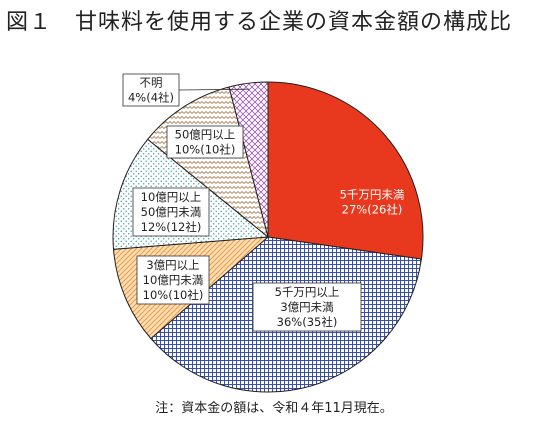  Describe the element at coordinates (372, 210) in the screenshot. I see `slice-label-line: 27%(26社)` at that location.